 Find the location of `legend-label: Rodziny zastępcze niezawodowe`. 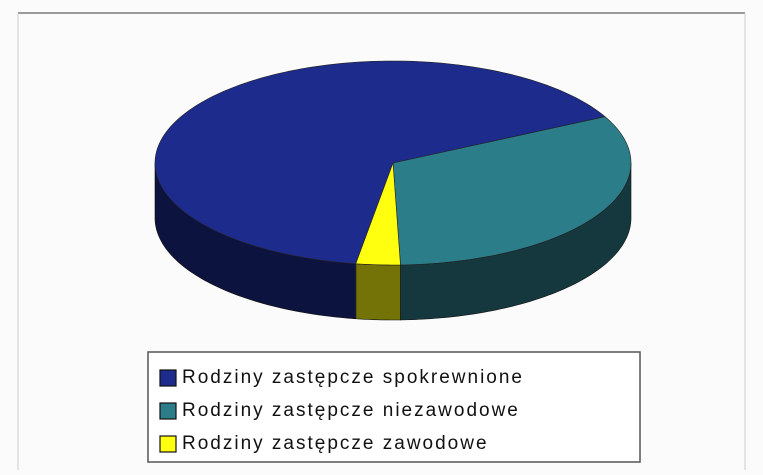

legend-label: Rodziny zastępcze niezawodowe is located at coordinates (351, 410).